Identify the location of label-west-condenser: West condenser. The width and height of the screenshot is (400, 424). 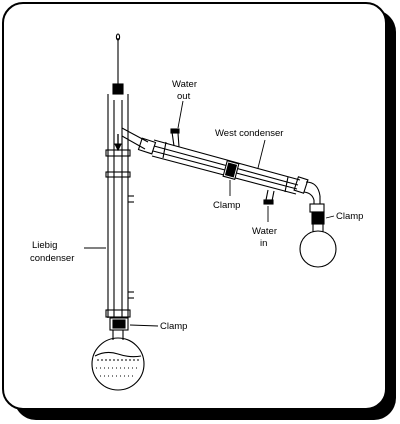
(249, 133).